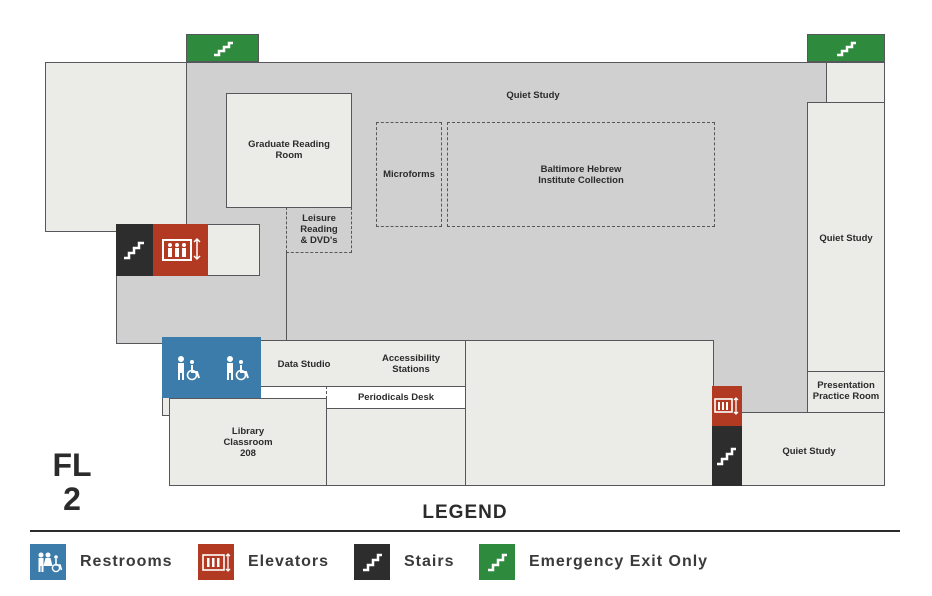 The image size is (932, 596). I want to click on quiet-study-east-room, so click(846, 237).